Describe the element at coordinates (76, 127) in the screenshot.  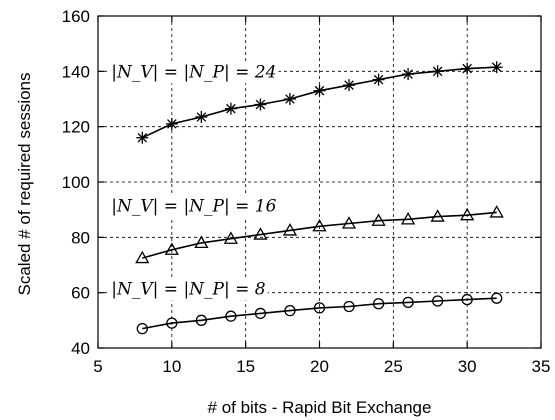
I see `y-tick-label: 120` at that location.